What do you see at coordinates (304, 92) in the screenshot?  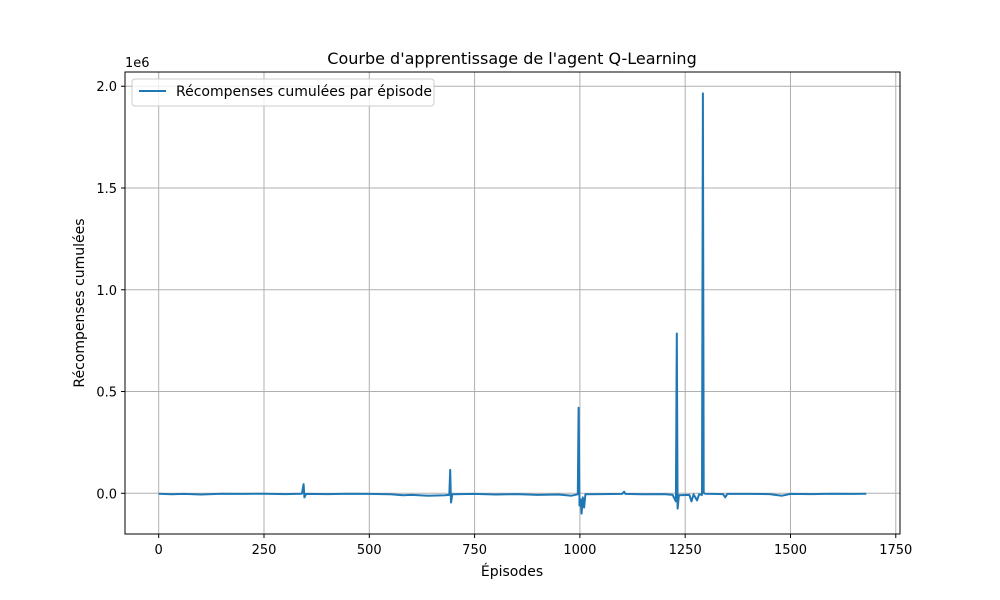 I see `legend-label: Récompenses cumulées par épisode` at bounding box center [304, 92].